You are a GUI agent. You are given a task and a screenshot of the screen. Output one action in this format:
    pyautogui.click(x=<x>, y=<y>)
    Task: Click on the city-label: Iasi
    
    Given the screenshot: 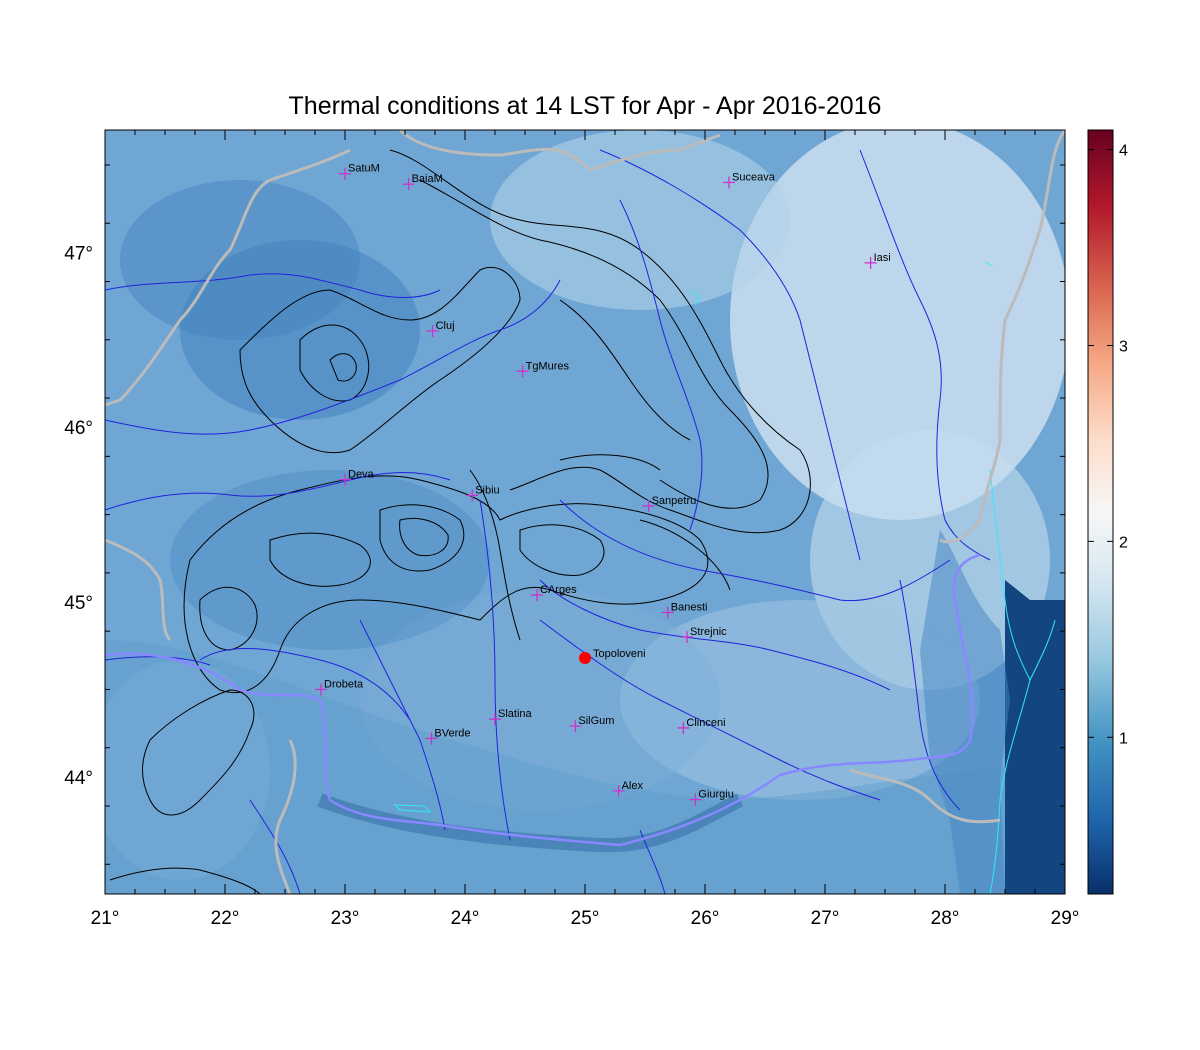 What is the action you would take?
    pyautogui.click(x=882, y=258)
    